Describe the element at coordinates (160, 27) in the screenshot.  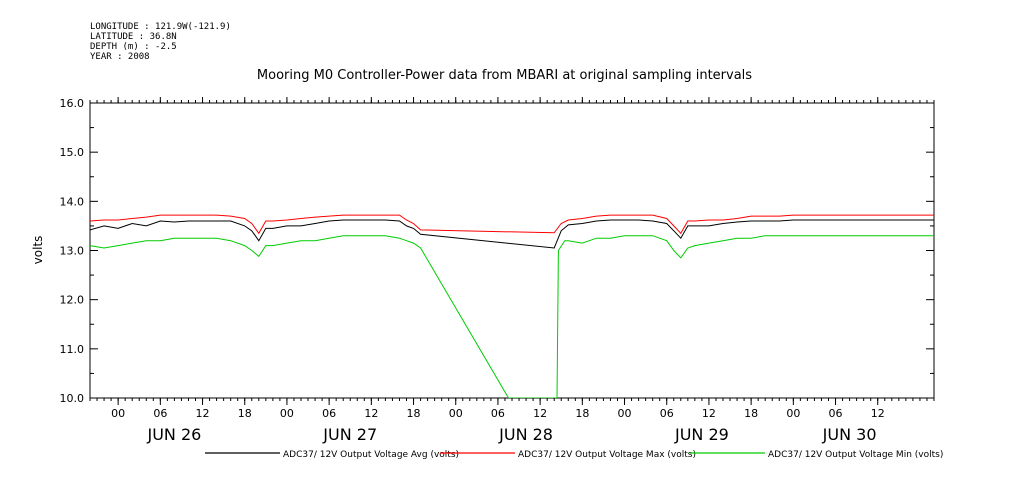
I see `longitude-label: LONGITUDE : 121.9W(-121.9)` at that location.